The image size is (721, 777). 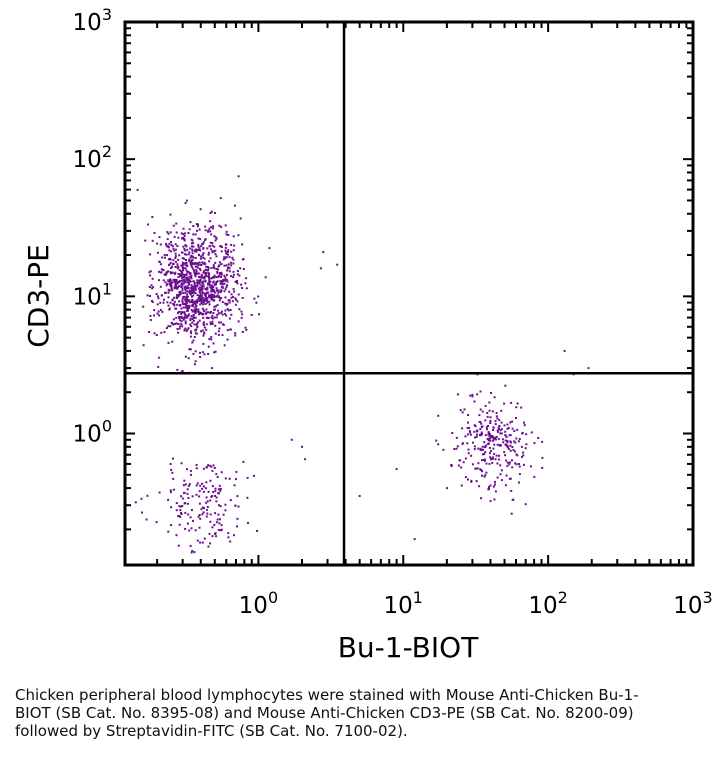 I want to click on outlier-point, so click(x=446, y=488).